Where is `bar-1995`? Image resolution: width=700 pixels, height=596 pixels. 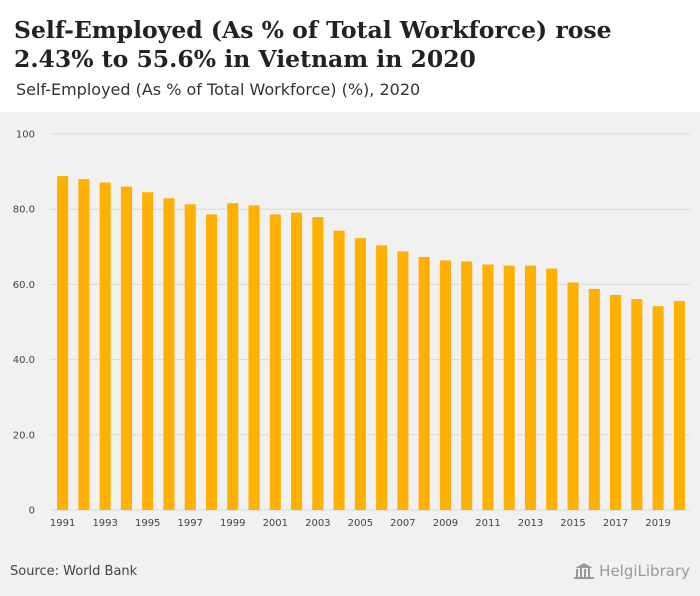 bar-1995 is located at coordinates (148, 351).